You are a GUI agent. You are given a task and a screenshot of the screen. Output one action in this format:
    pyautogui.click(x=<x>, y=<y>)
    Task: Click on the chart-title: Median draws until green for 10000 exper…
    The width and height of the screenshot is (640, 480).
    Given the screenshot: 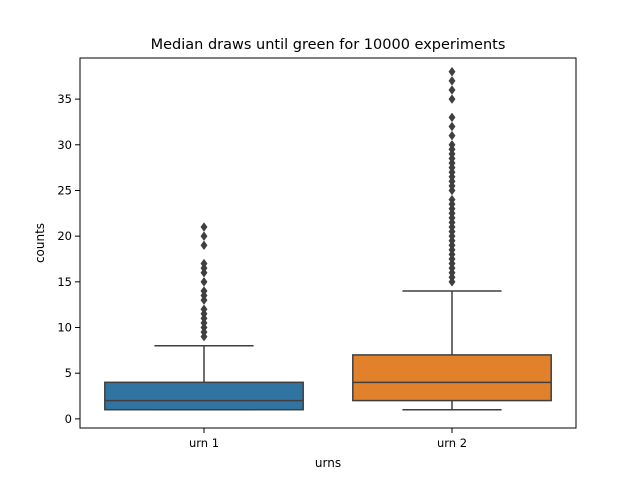 What is the action you would take?
    pyautogui.click(x=328, y=45)
    